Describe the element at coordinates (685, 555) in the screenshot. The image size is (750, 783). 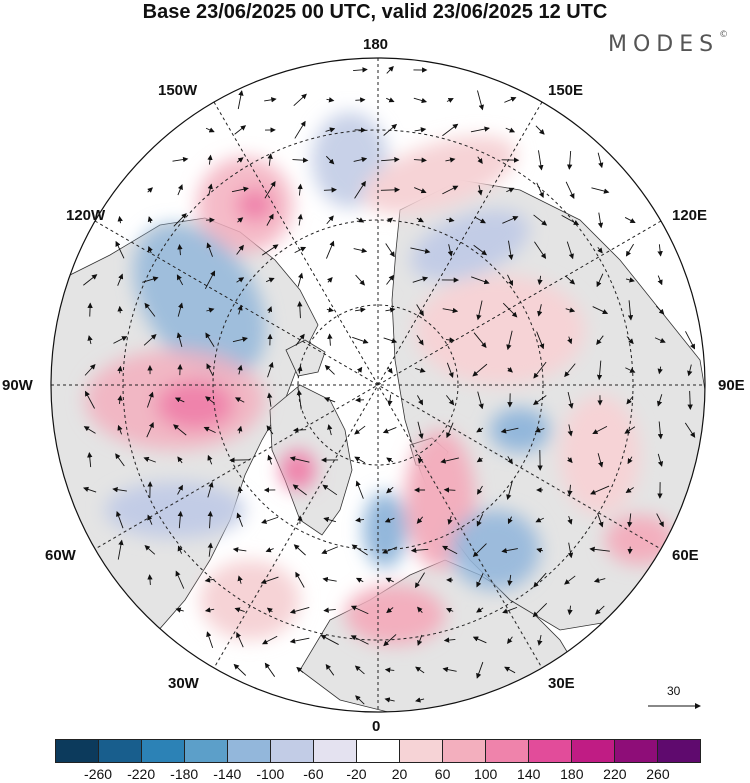
I see `lon-label-60e: 60E` at that location.